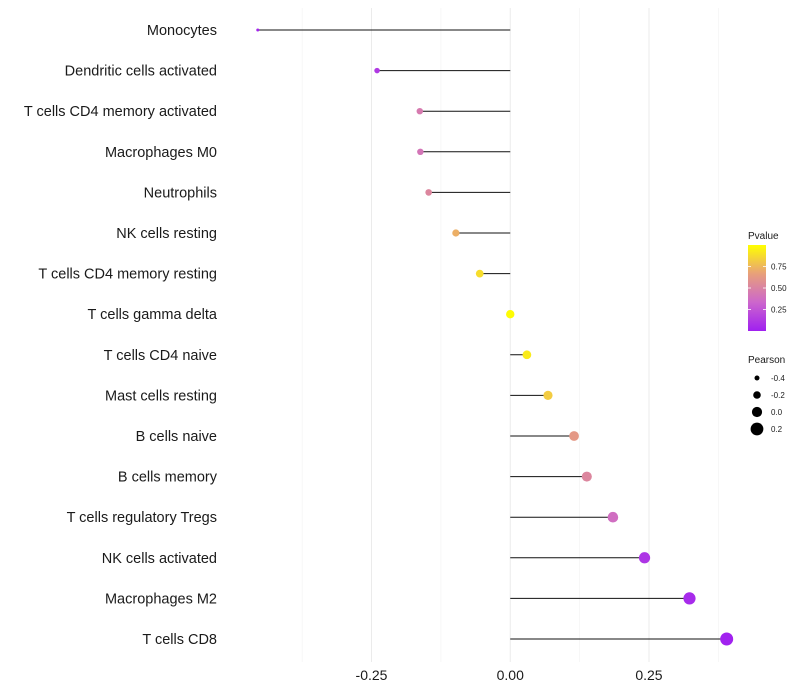  What do you see at coordinates (153, 315) in the screenshot?
I see `category-label: T cells gamma delta` at bounding box center [153, 315].